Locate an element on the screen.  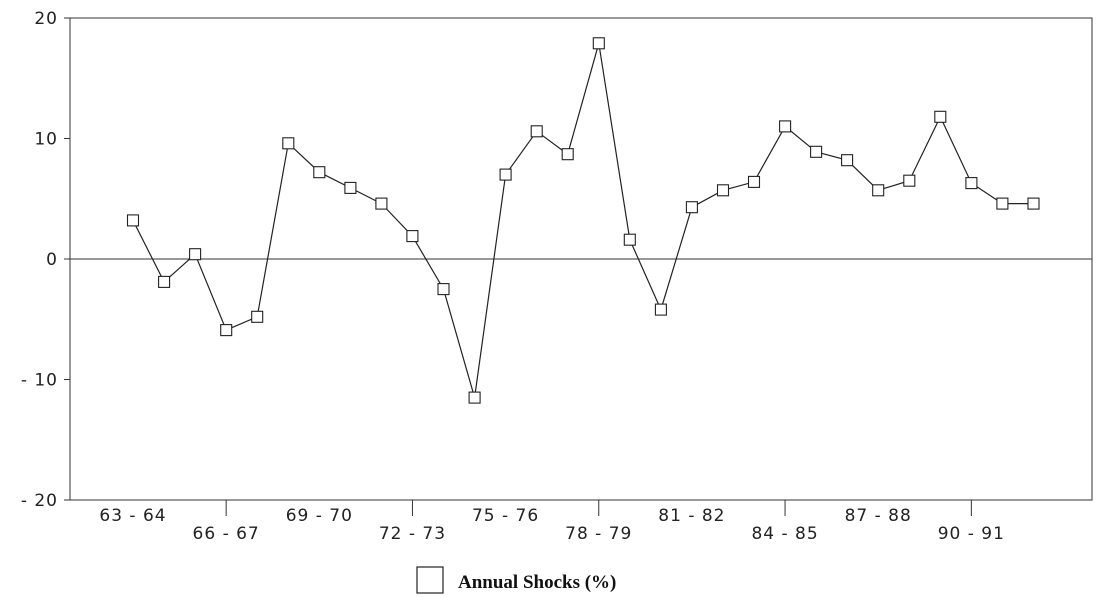
x-tick-label: 69 - 70 is located at coordinates (319, 516).